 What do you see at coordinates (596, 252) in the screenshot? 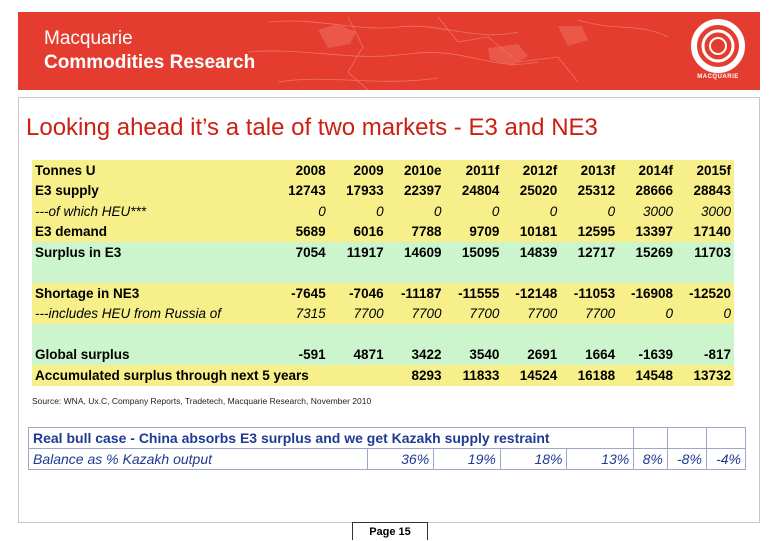
I see `table-cell: 12717` at bounding box center [596, 252].